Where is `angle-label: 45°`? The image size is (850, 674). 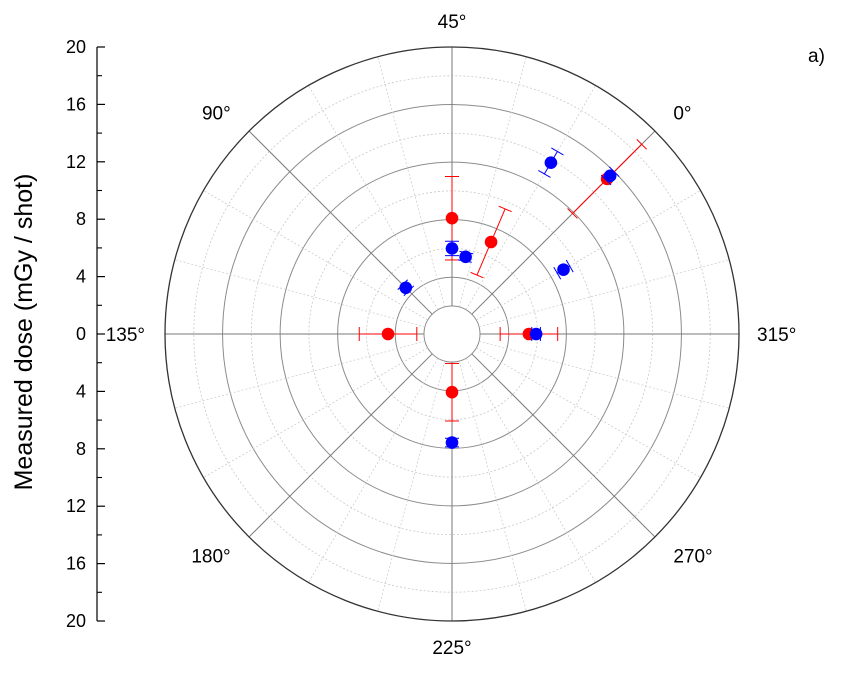 angle-label: 45° is located at coordinates (452, 22).